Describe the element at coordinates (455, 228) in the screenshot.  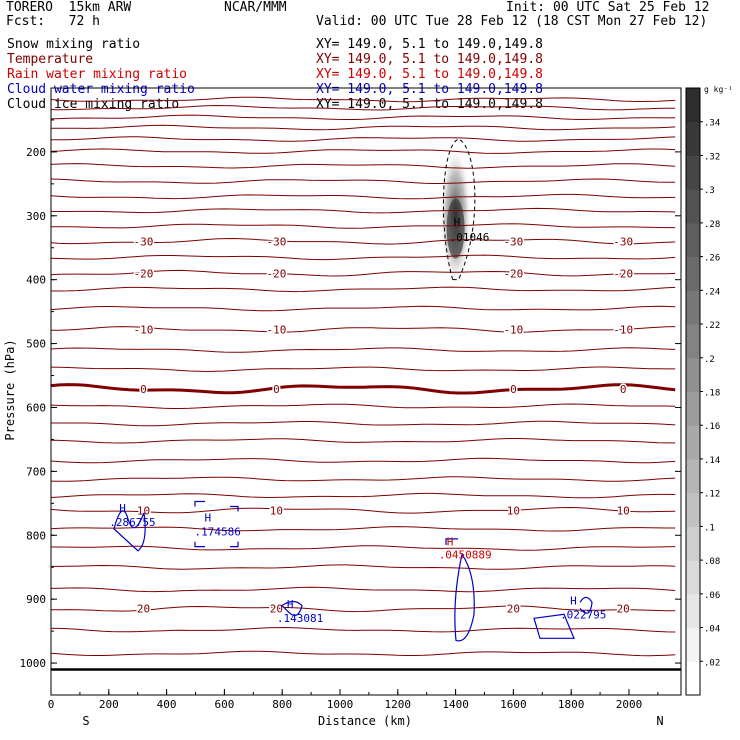
I see `snow-core` at that location.